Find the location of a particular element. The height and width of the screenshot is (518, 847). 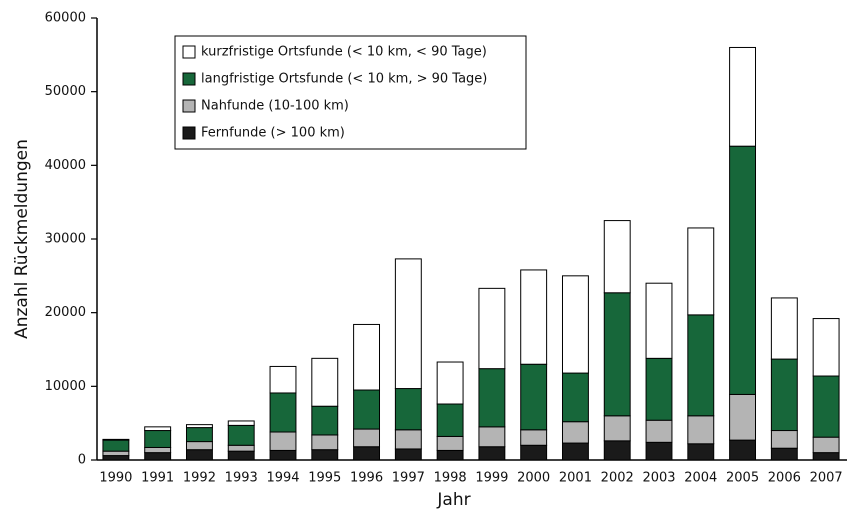

x-tick-label: 2006 is located at coordinates (784, 478).